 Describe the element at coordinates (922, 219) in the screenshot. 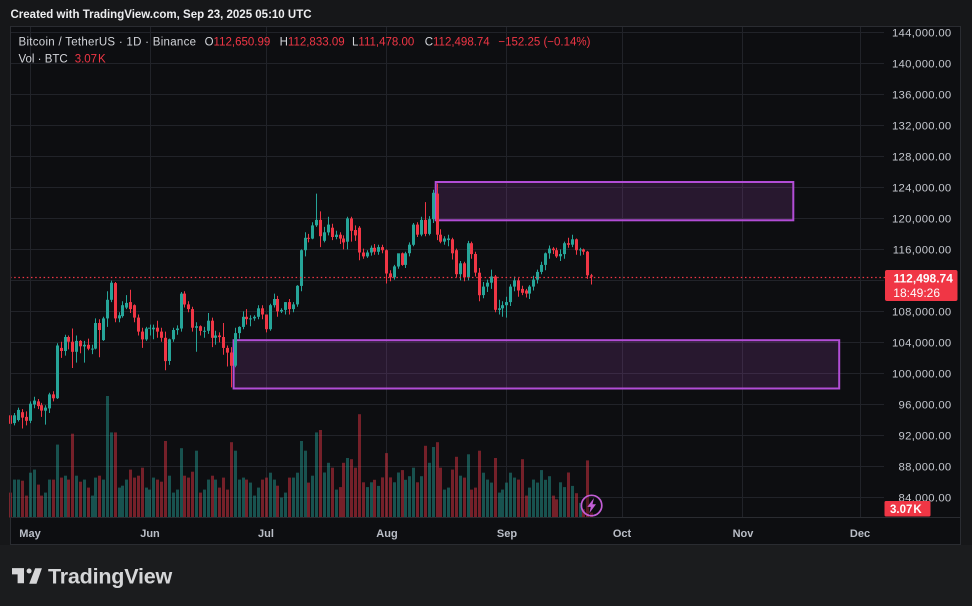

I see `svg-text: 120,000.00` at that location.